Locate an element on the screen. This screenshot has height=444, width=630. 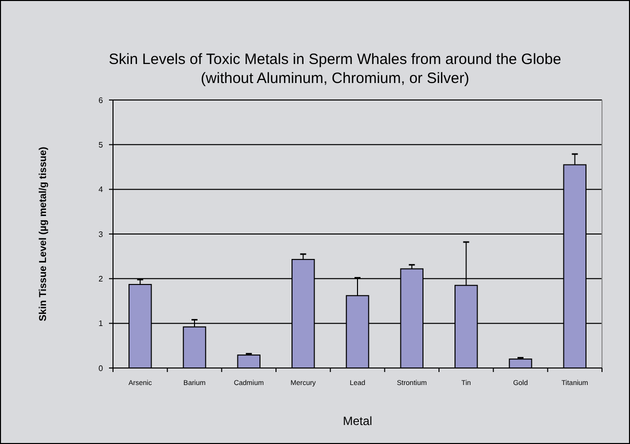
y-tick-label: 1 is located at coordinates (101, 323).